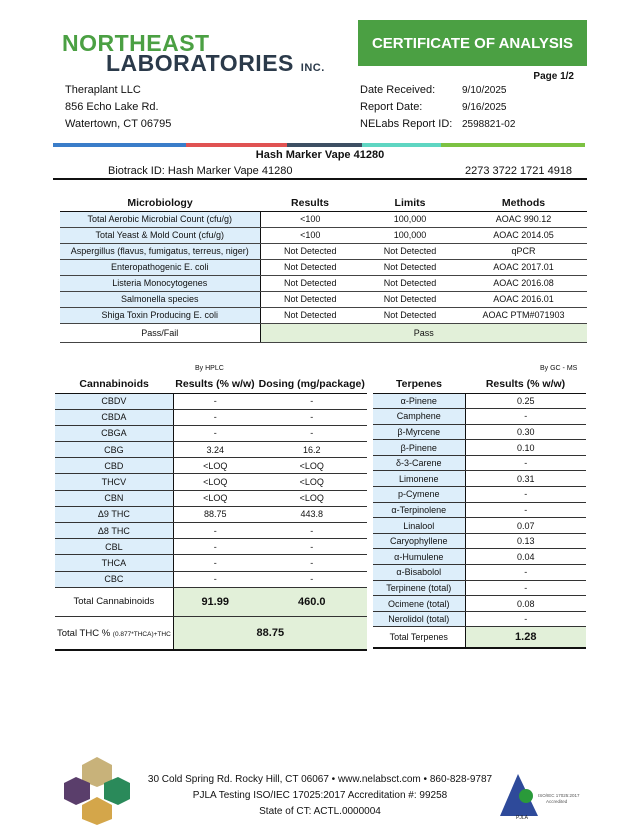  What do you see at coordinates (320, 155) in the screenshot?
I see `product-title: Hash Marker Vape 41280` at bounding box center [320, 155].